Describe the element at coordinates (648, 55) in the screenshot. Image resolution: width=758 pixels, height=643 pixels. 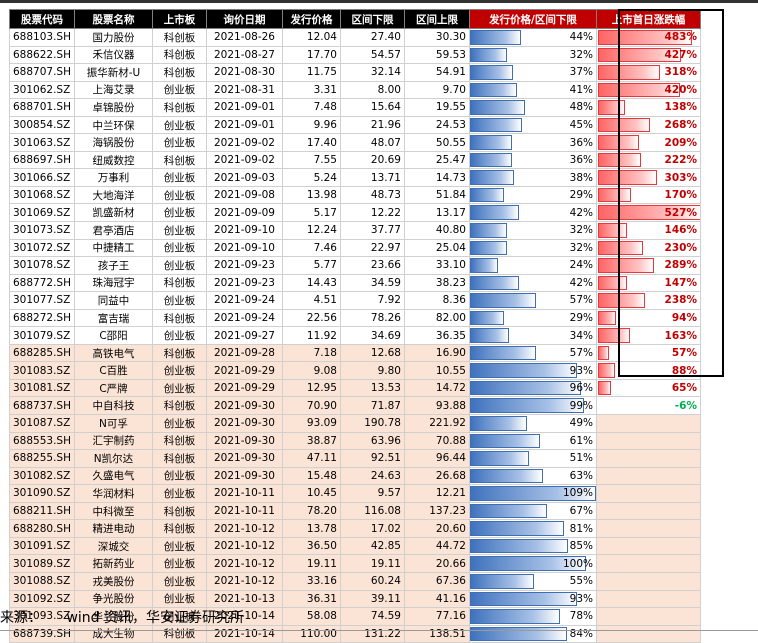
I see `gain-cell: 427%` at that location.